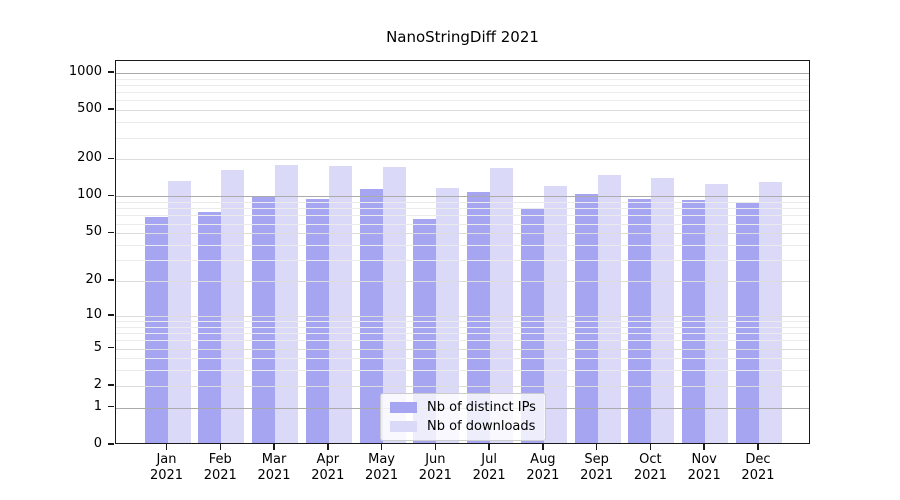 The width and height of the screenshot is (900, 500). I want to click on y-tick-label-5: 5, so click(97, 347).